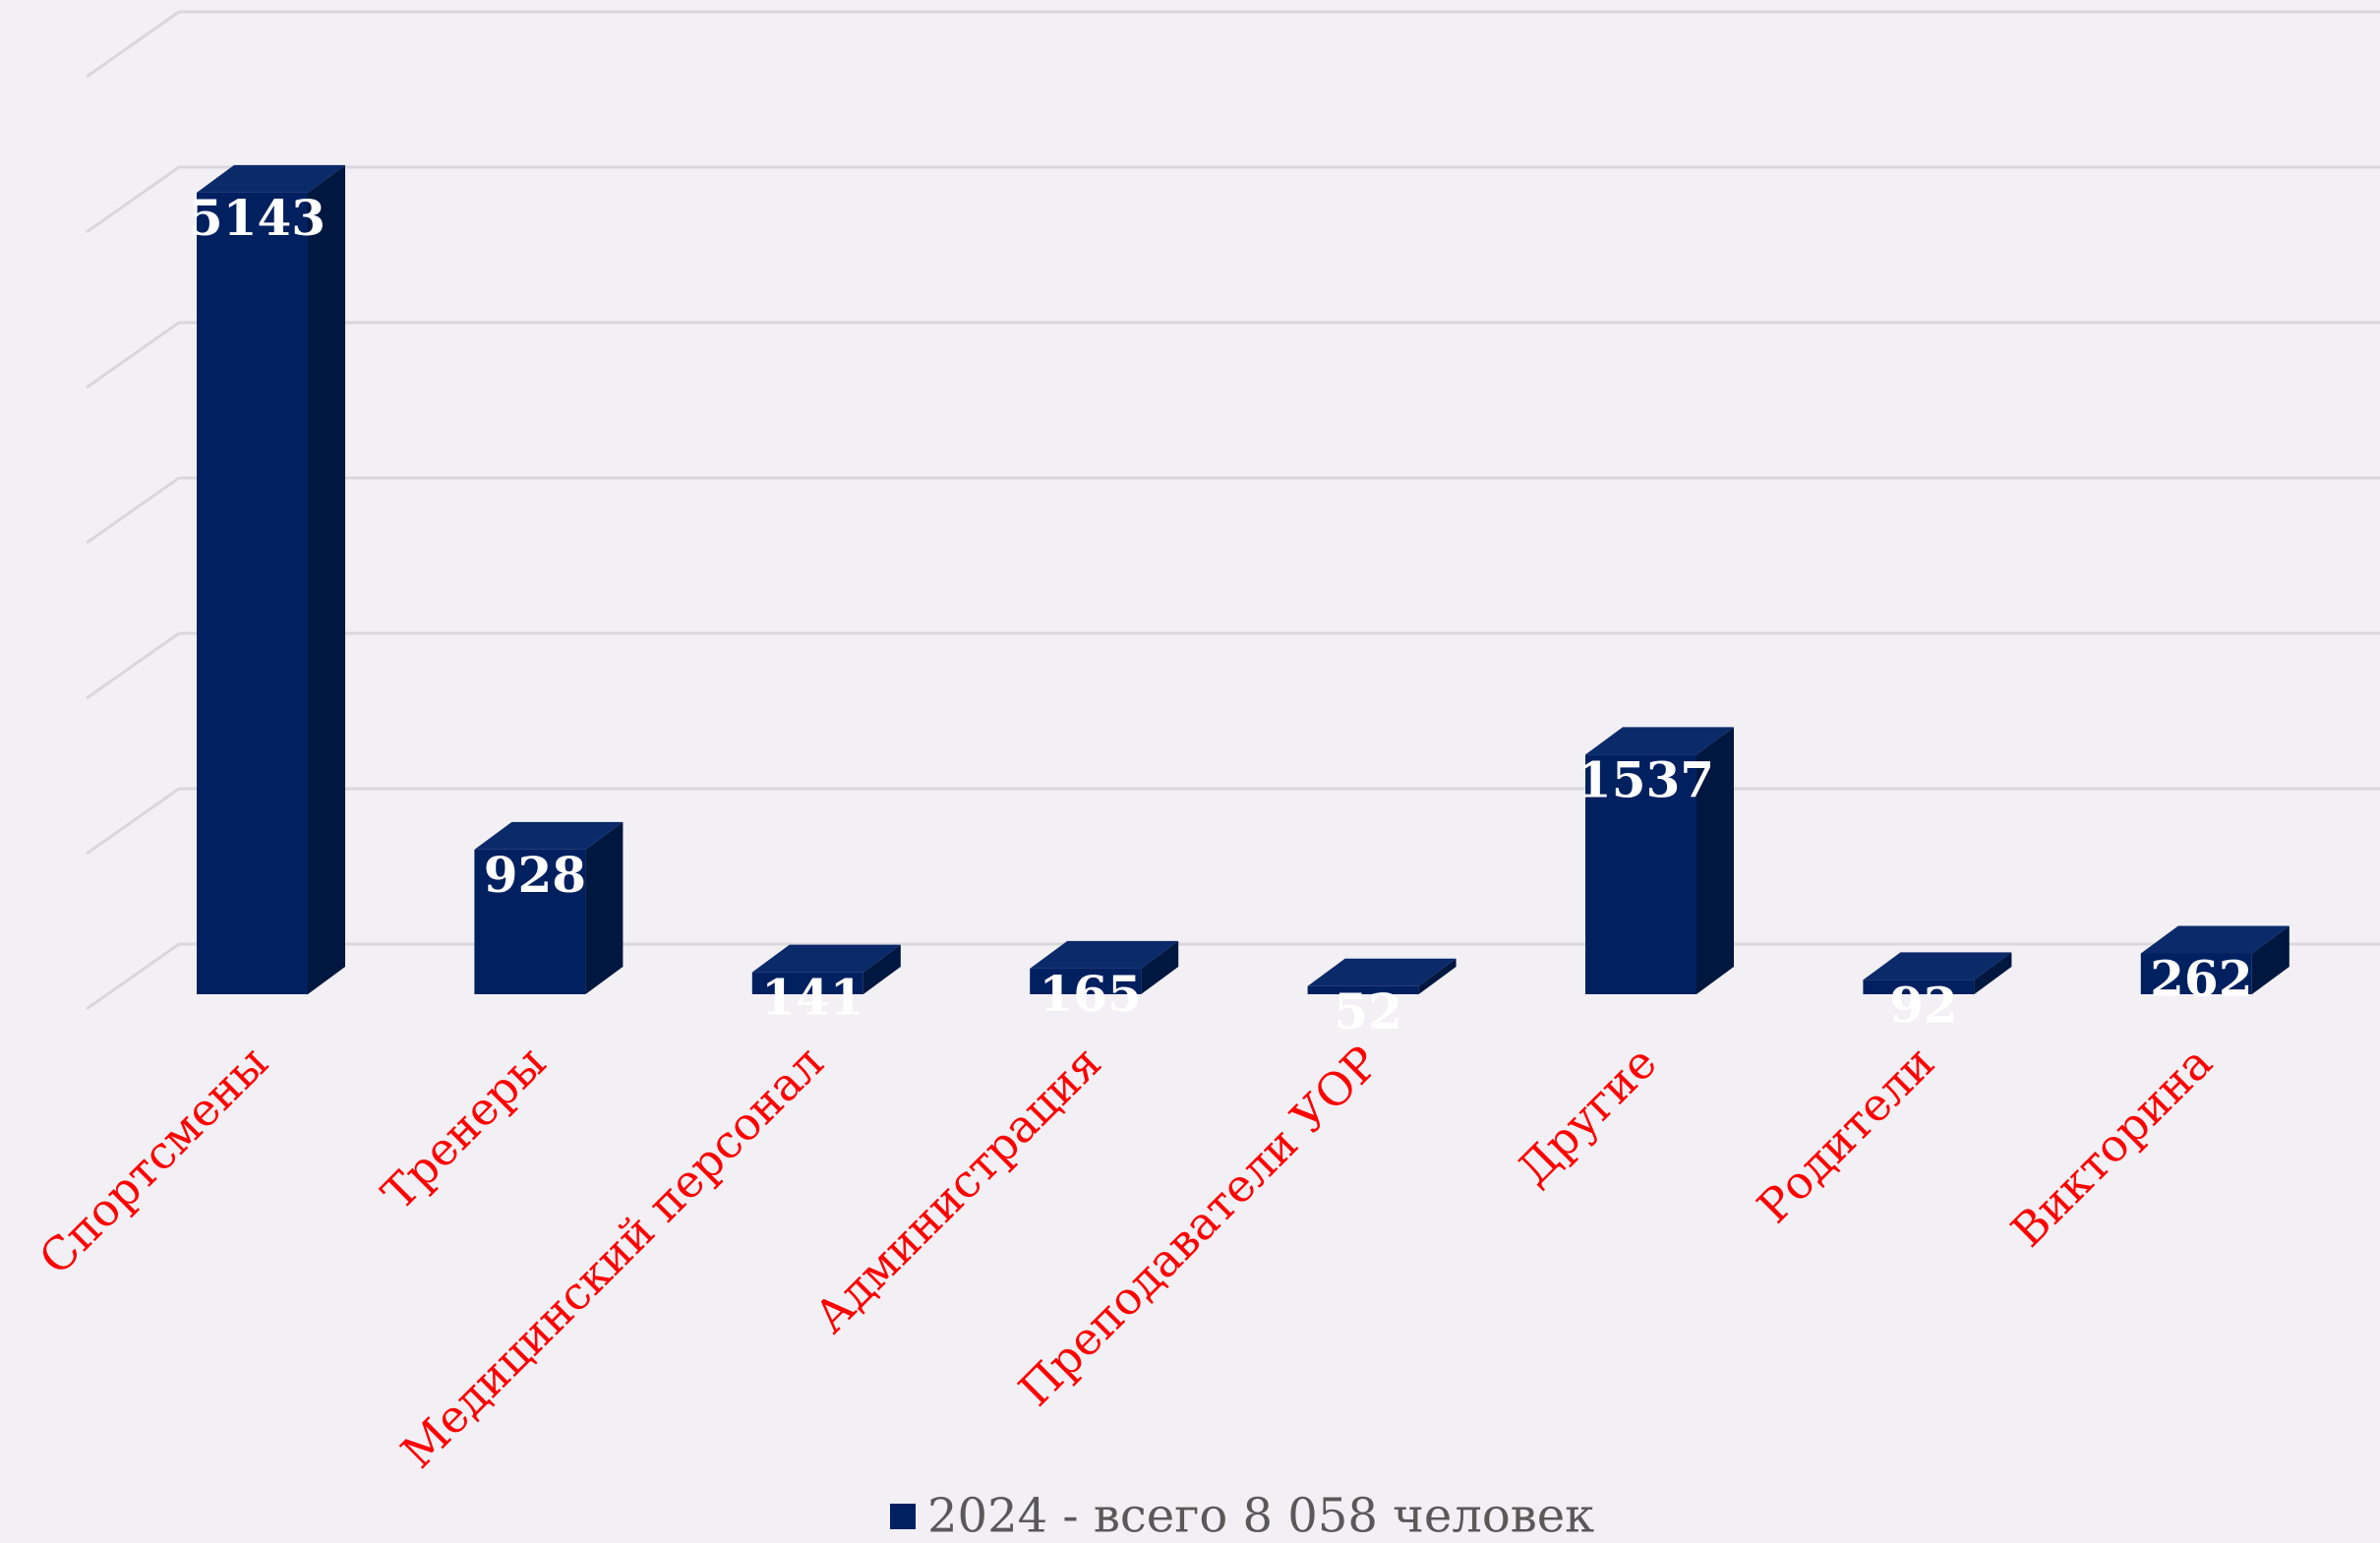  I want to click on legend-label: 2024 - всего 8 058 человек, so click(1260, 1516).